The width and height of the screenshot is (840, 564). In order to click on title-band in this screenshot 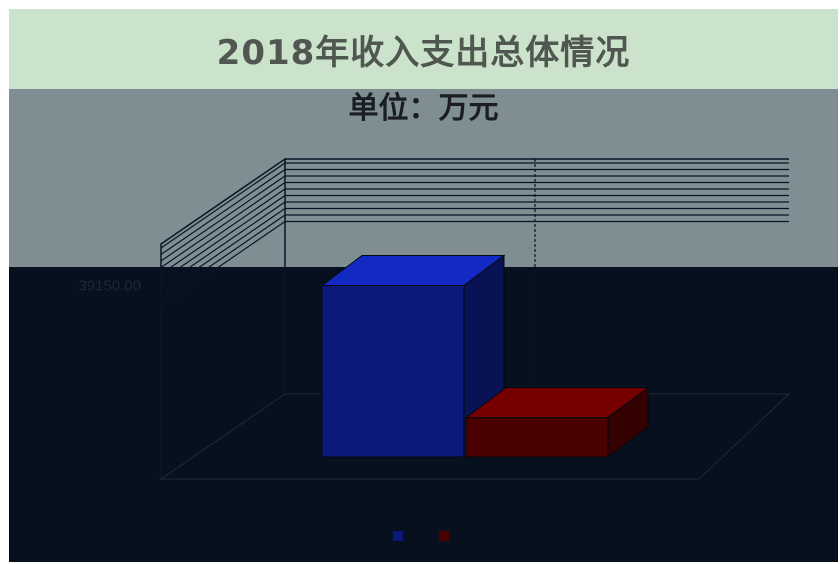, I will do `click(423, 49)`.